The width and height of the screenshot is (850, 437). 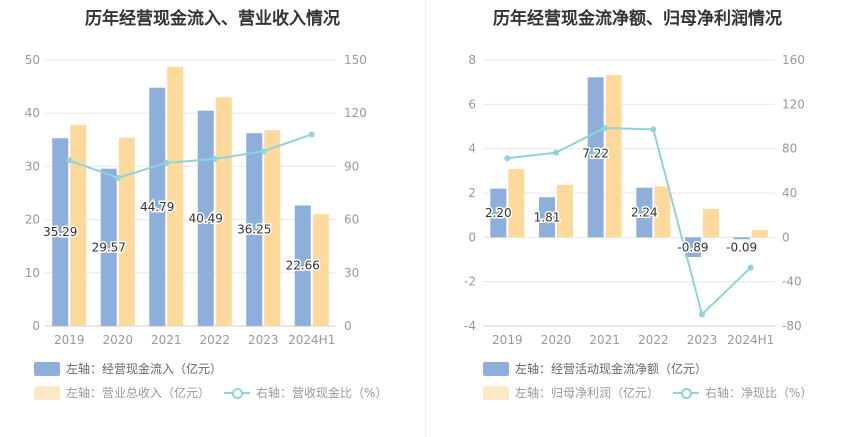 What do you see at coordinates (595, 154) in the screenshot?
I see `bar-data-label: 7.22` at bounding box center [595, 154].